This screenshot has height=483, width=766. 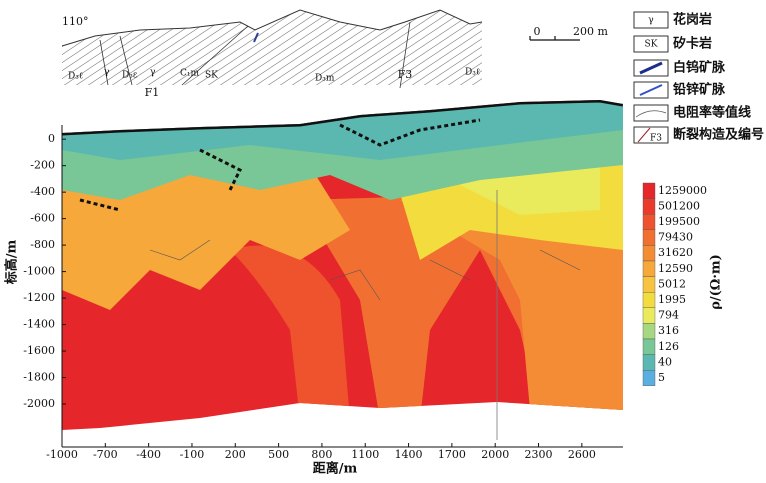 What do you see at coordinates (62, 454) in the screenshot?
I see `x-tick-label: -1000` at bounding box center [62, 454].